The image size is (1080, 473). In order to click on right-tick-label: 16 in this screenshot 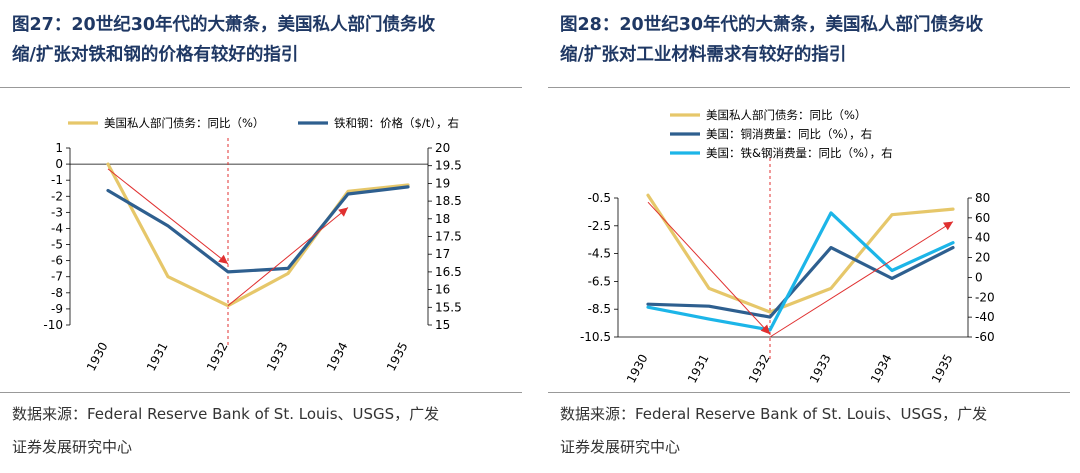, I will do `click(442, 290)`.